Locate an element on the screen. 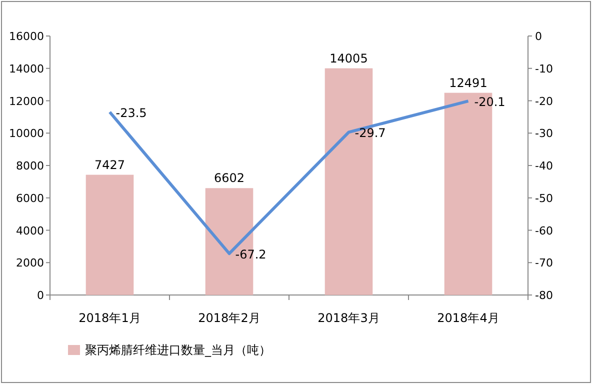  x-tick-label: 2018年4月 is located at coordinates (468, 318).